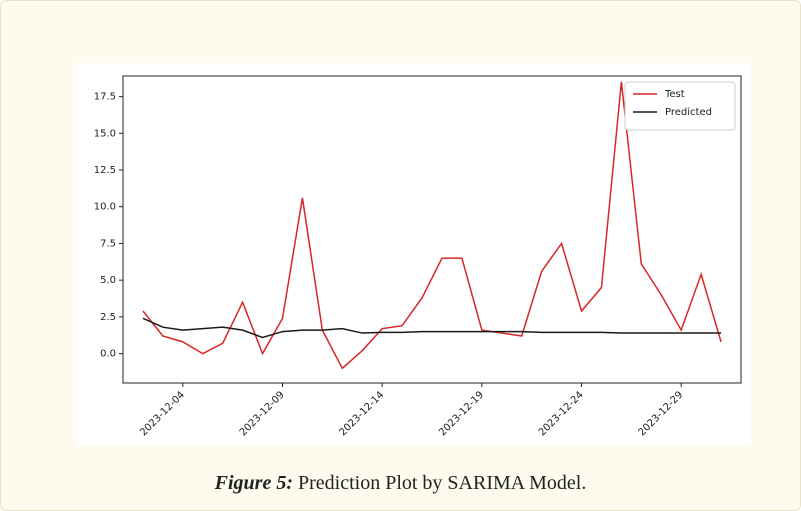  Describe the element at coordinates (688, 112) in the screenshot. I see `legend-label: Predicted` at that location.